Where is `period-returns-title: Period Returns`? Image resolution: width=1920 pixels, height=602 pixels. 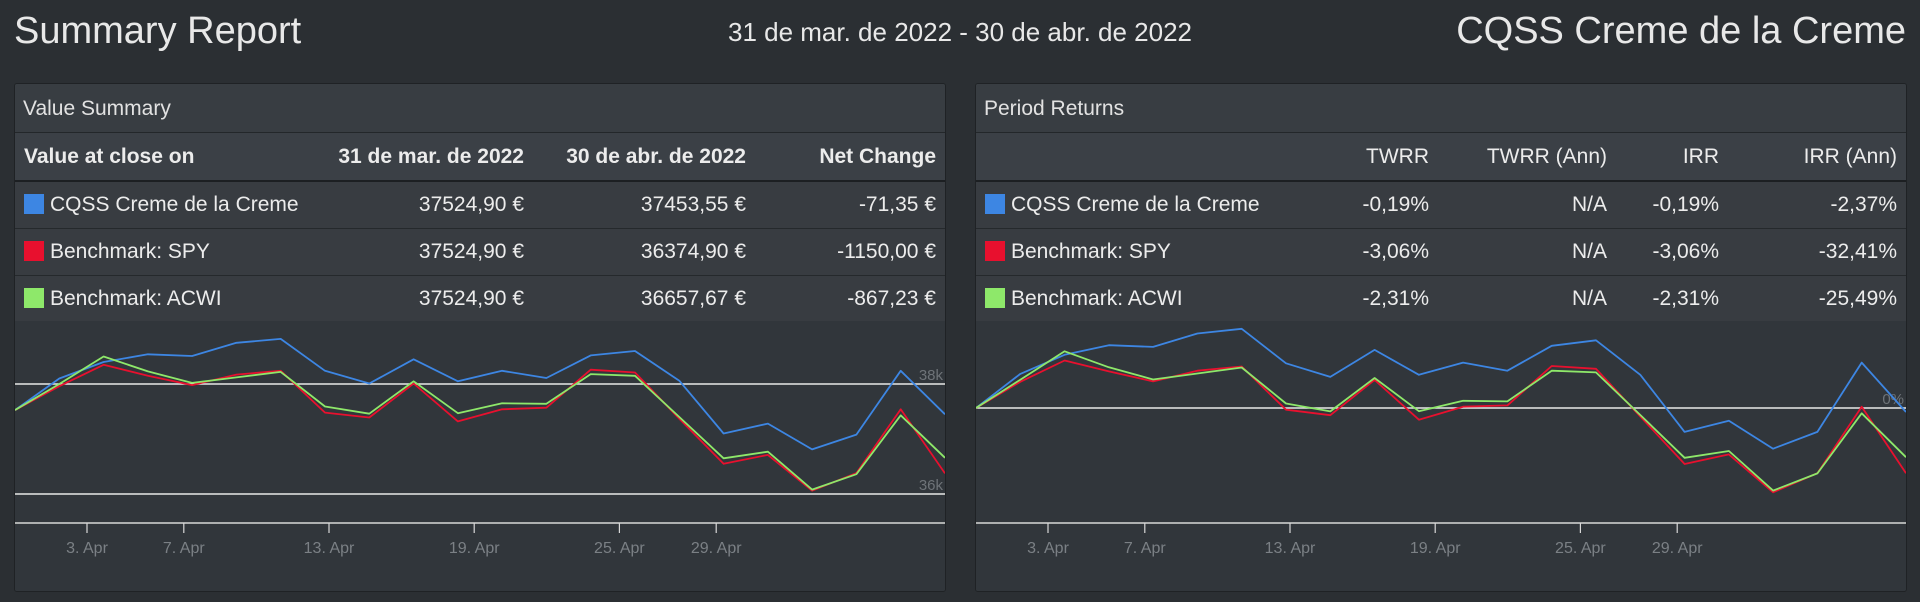 period-returns-title: Period Returns is located at coordinates (1441, 108).